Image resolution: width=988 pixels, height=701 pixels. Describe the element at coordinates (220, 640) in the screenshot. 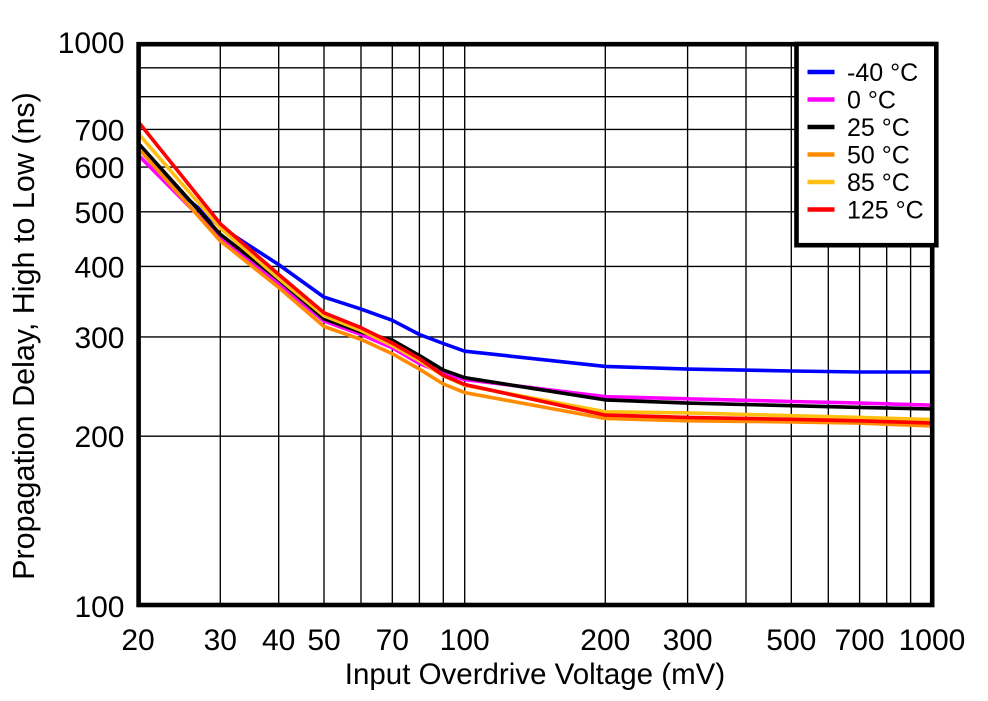

I see `svg-text: 30` at that location.